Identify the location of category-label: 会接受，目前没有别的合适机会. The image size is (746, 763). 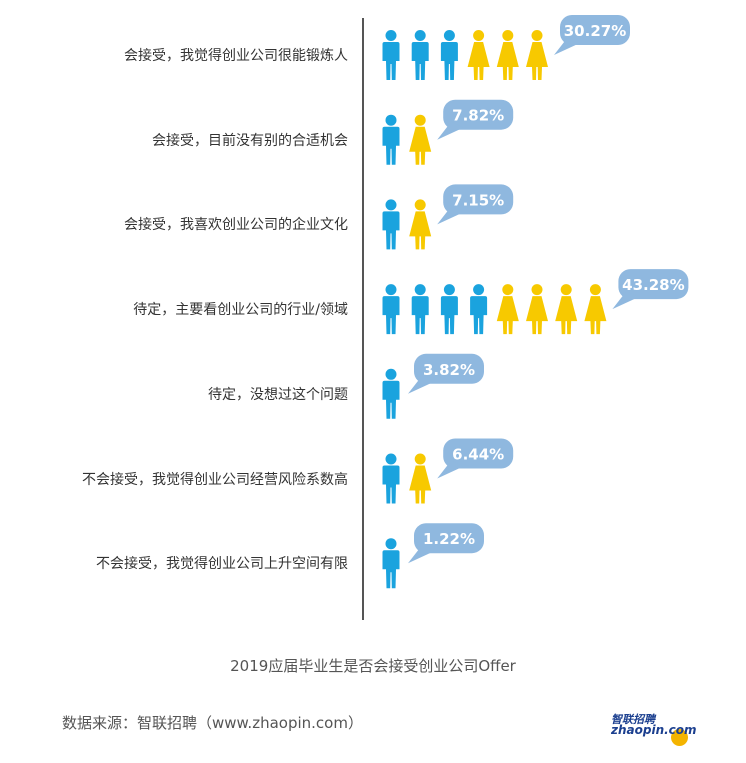
(250, 140).